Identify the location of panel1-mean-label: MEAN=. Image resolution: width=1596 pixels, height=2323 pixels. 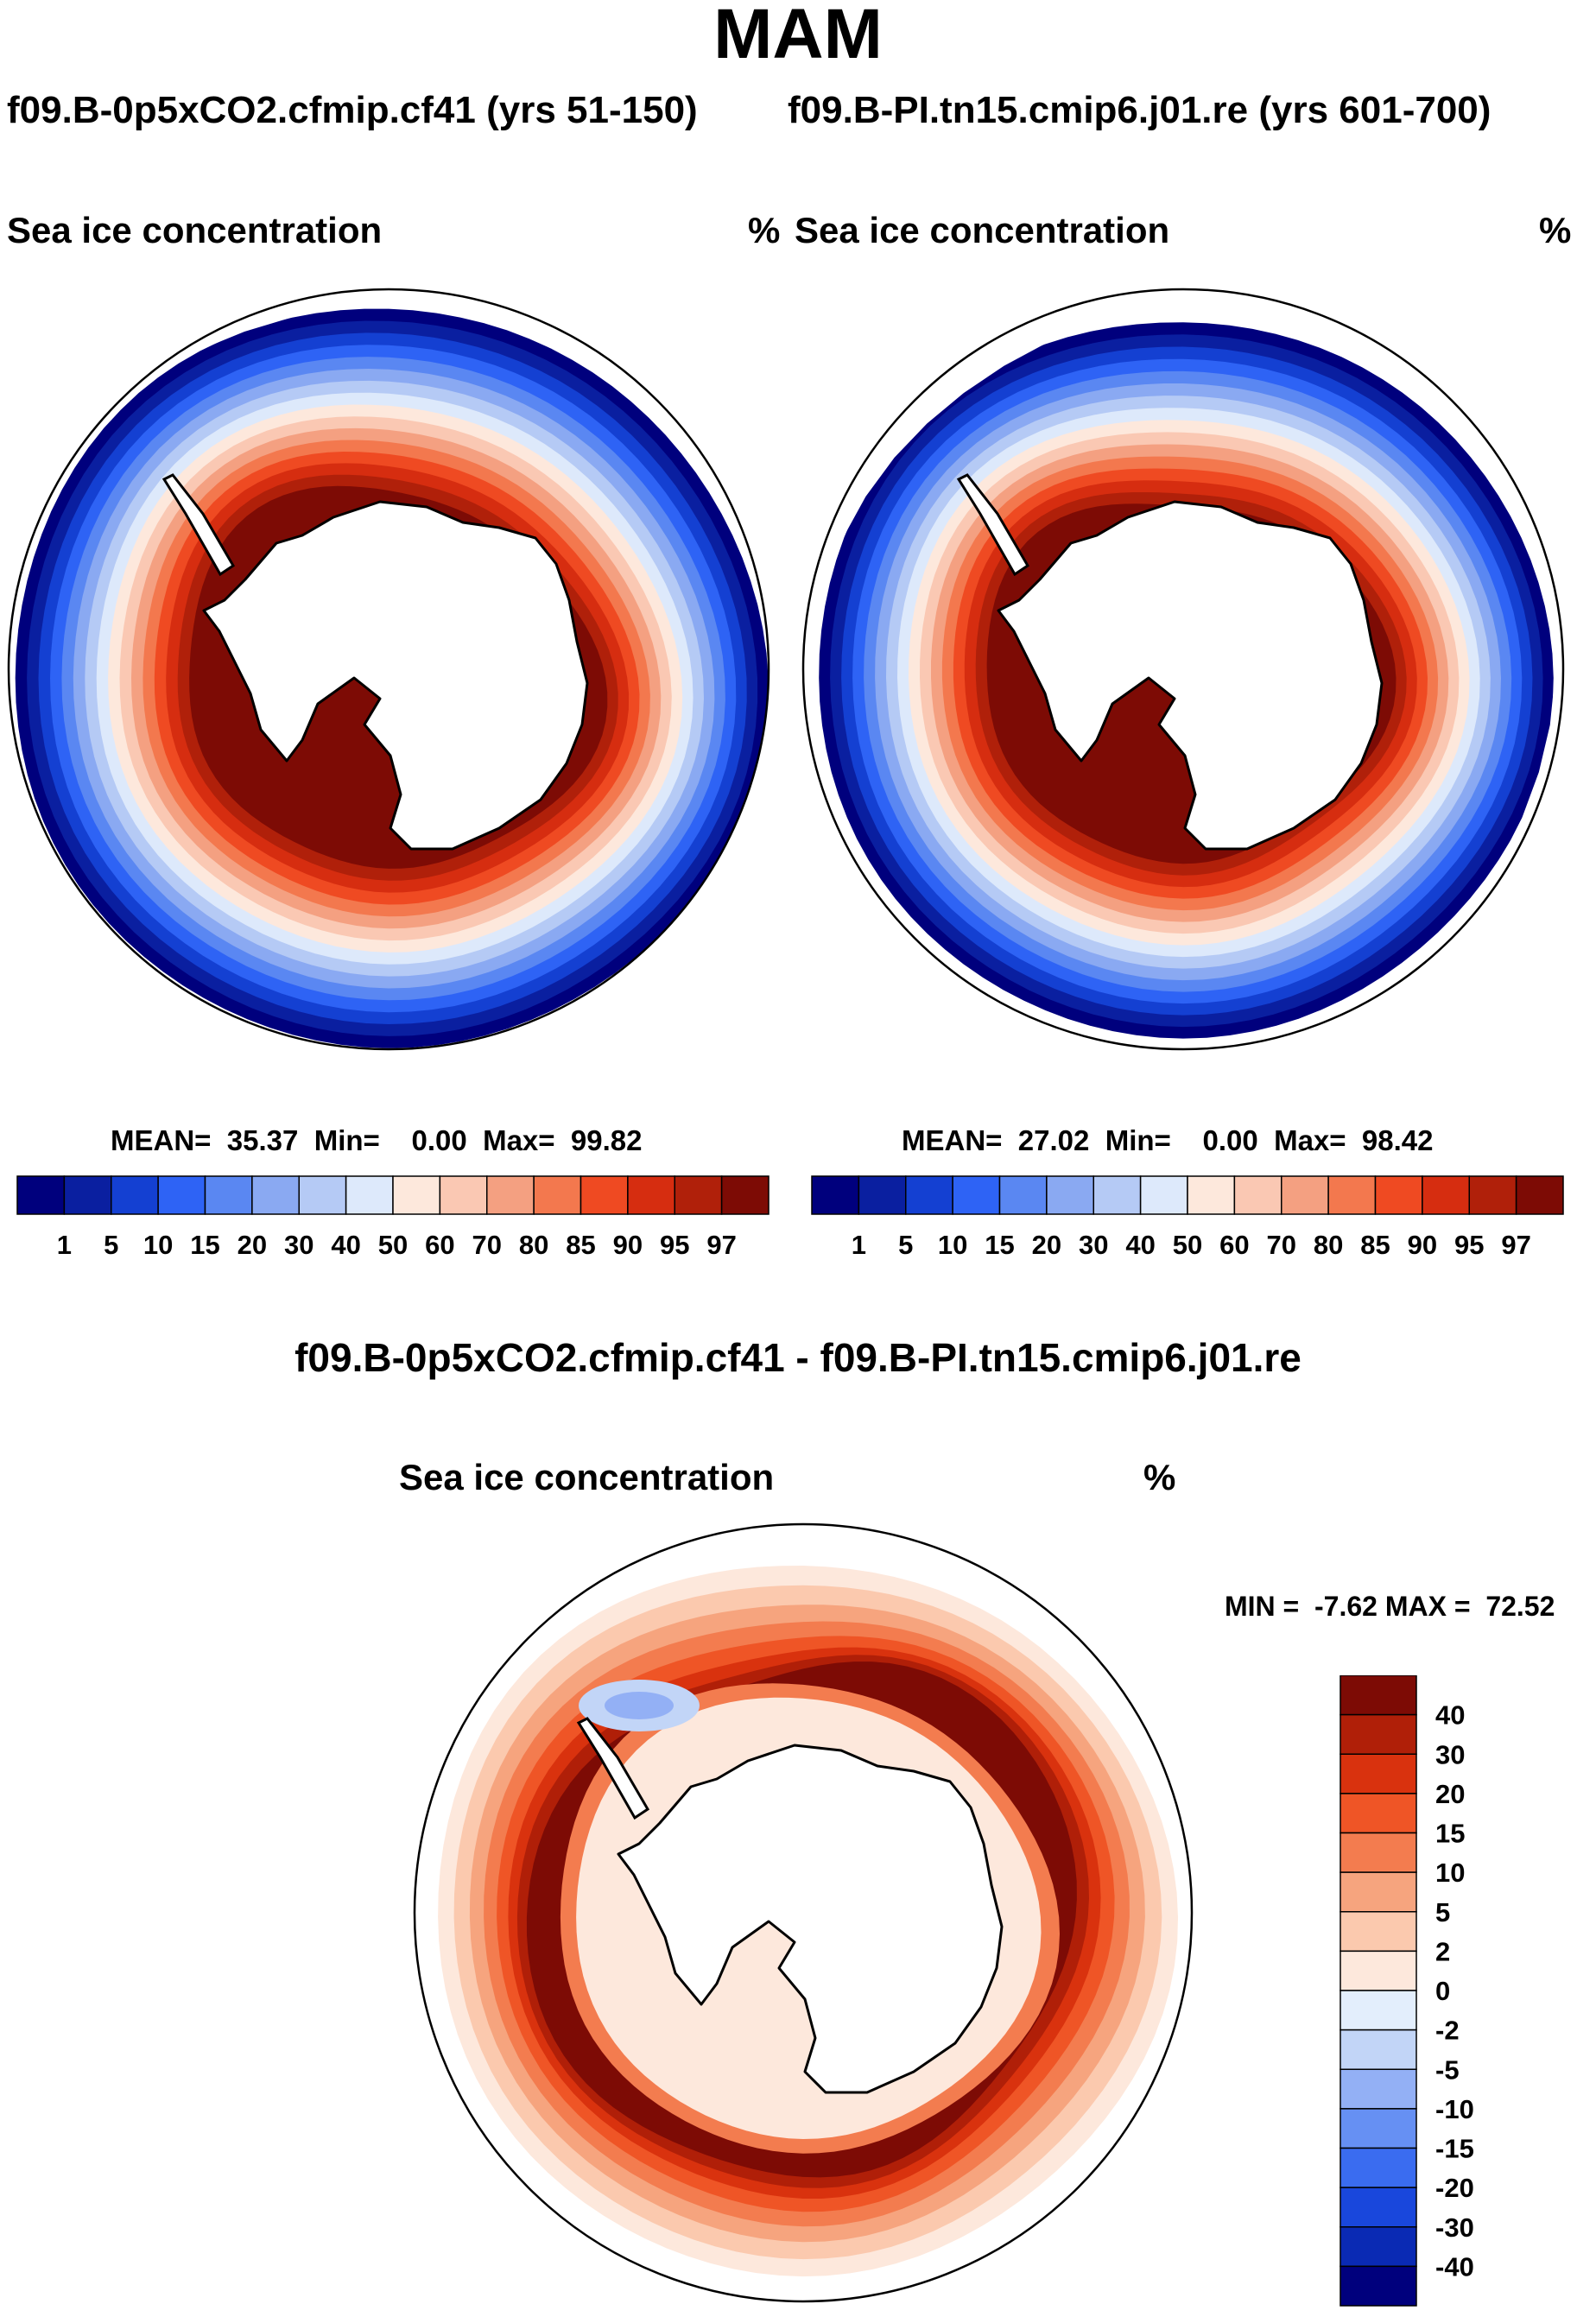
(161, 1140).